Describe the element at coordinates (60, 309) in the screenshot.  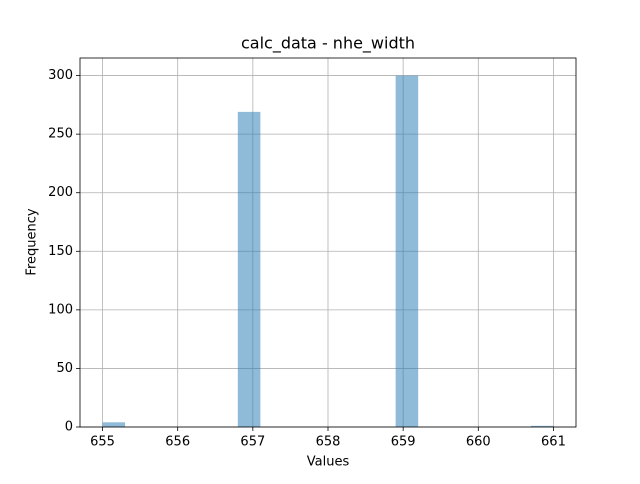
I see `y-tick-label: 100` at that location.